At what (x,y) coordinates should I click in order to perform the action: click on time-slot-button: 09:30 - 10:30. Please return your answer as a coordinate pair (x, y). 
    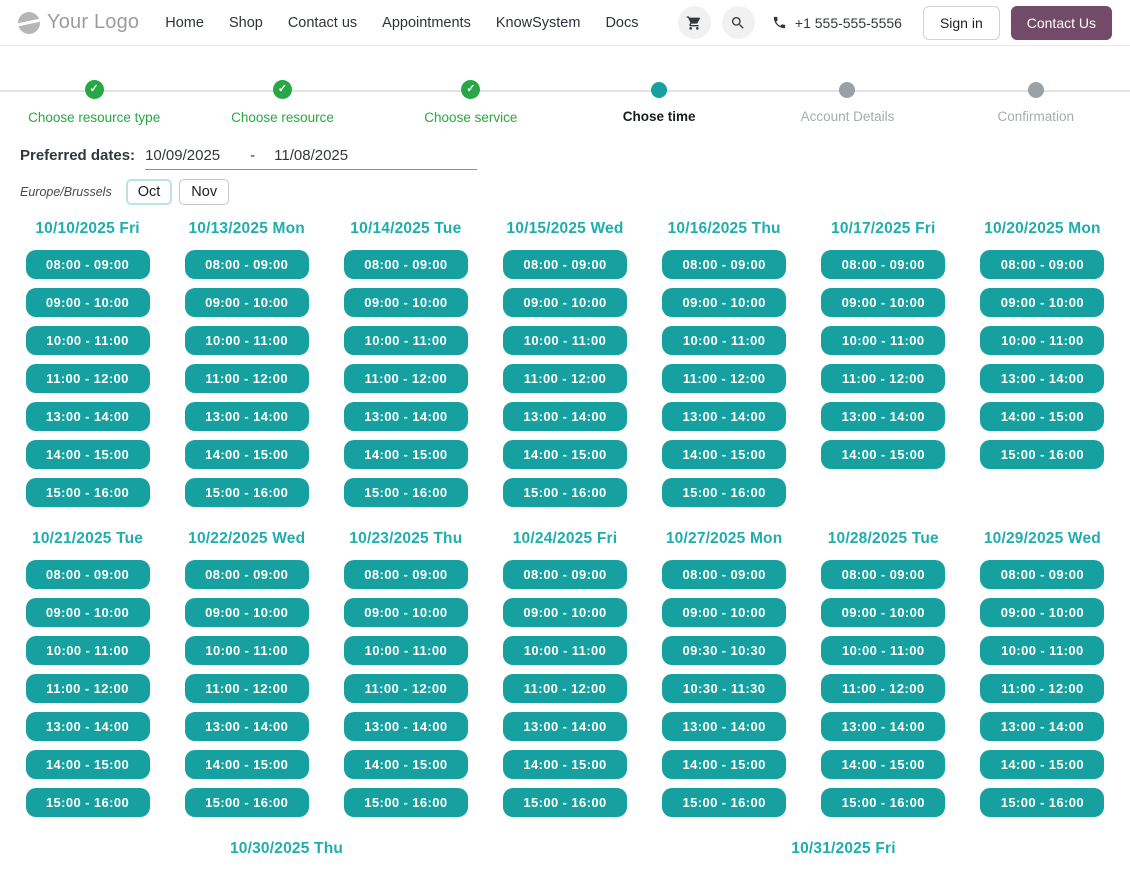
    Looking at the image, I should click on (724, 650).